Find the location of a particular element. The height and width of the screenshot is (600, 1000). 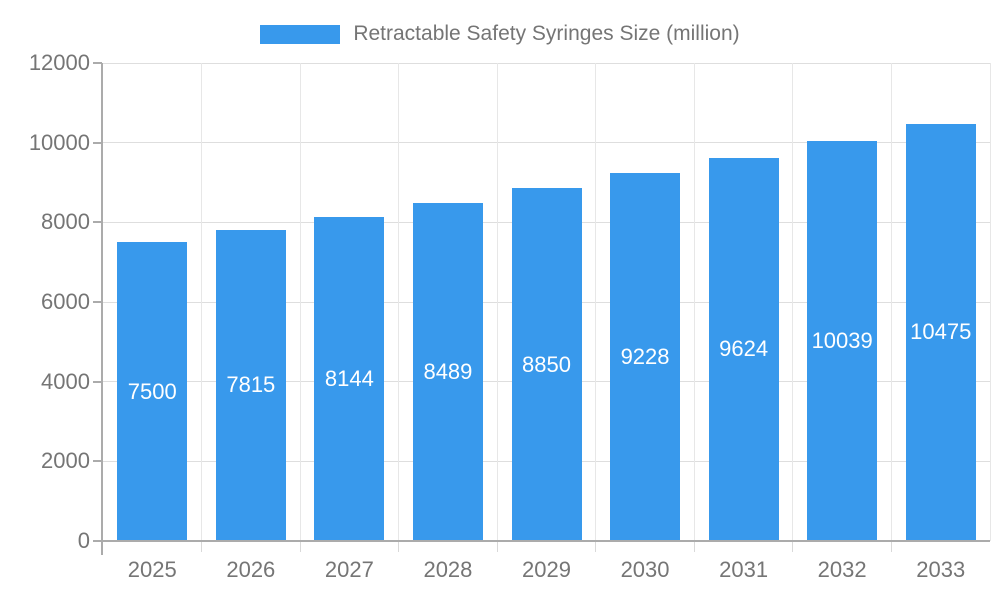

y-tick-label: 10000 is located at coordinates (59, 142).